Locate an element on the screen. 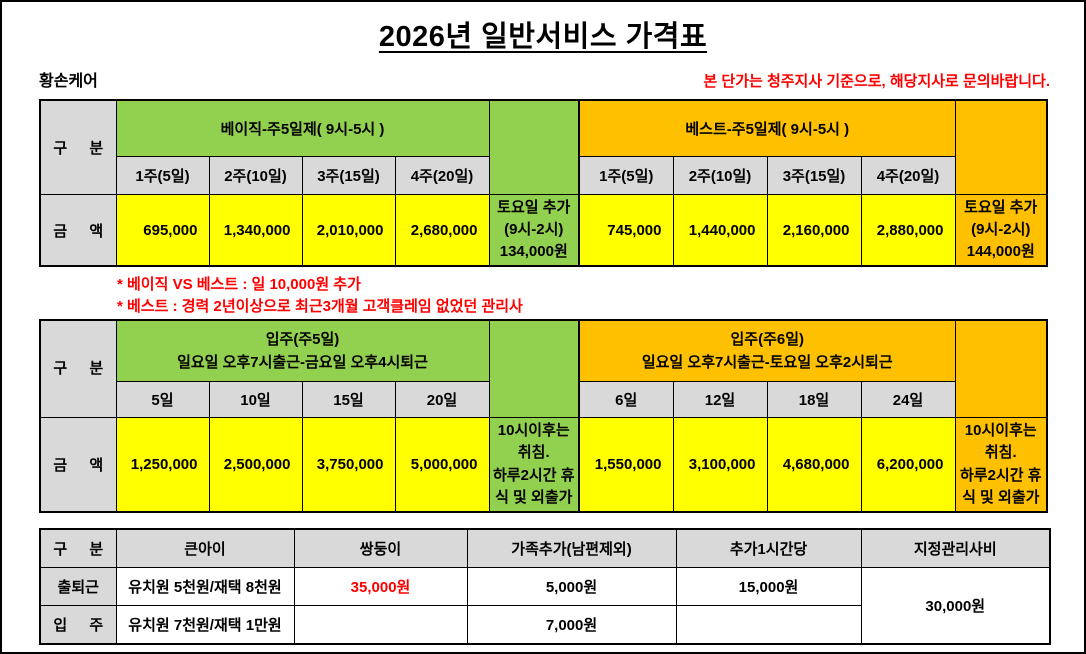  page-title: 2026년 일반서비스 가격표 is located at coordinates (543, 37).